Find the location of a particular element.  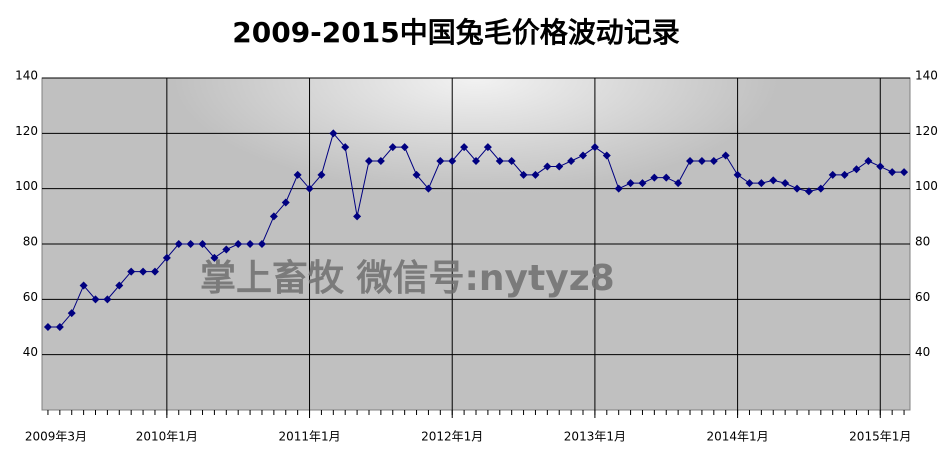

x-tick-label: 2009年3月 is located at coordinates (56, 437).